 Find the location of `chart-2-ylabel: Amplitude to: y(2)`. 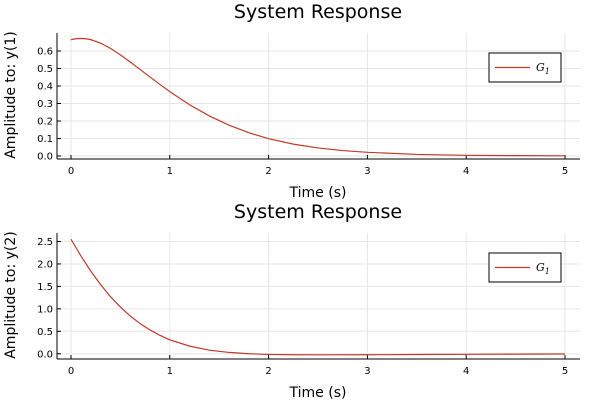

chart-2-ylabel: Amplitude to: y(2) is located at coordinates (11, 295).